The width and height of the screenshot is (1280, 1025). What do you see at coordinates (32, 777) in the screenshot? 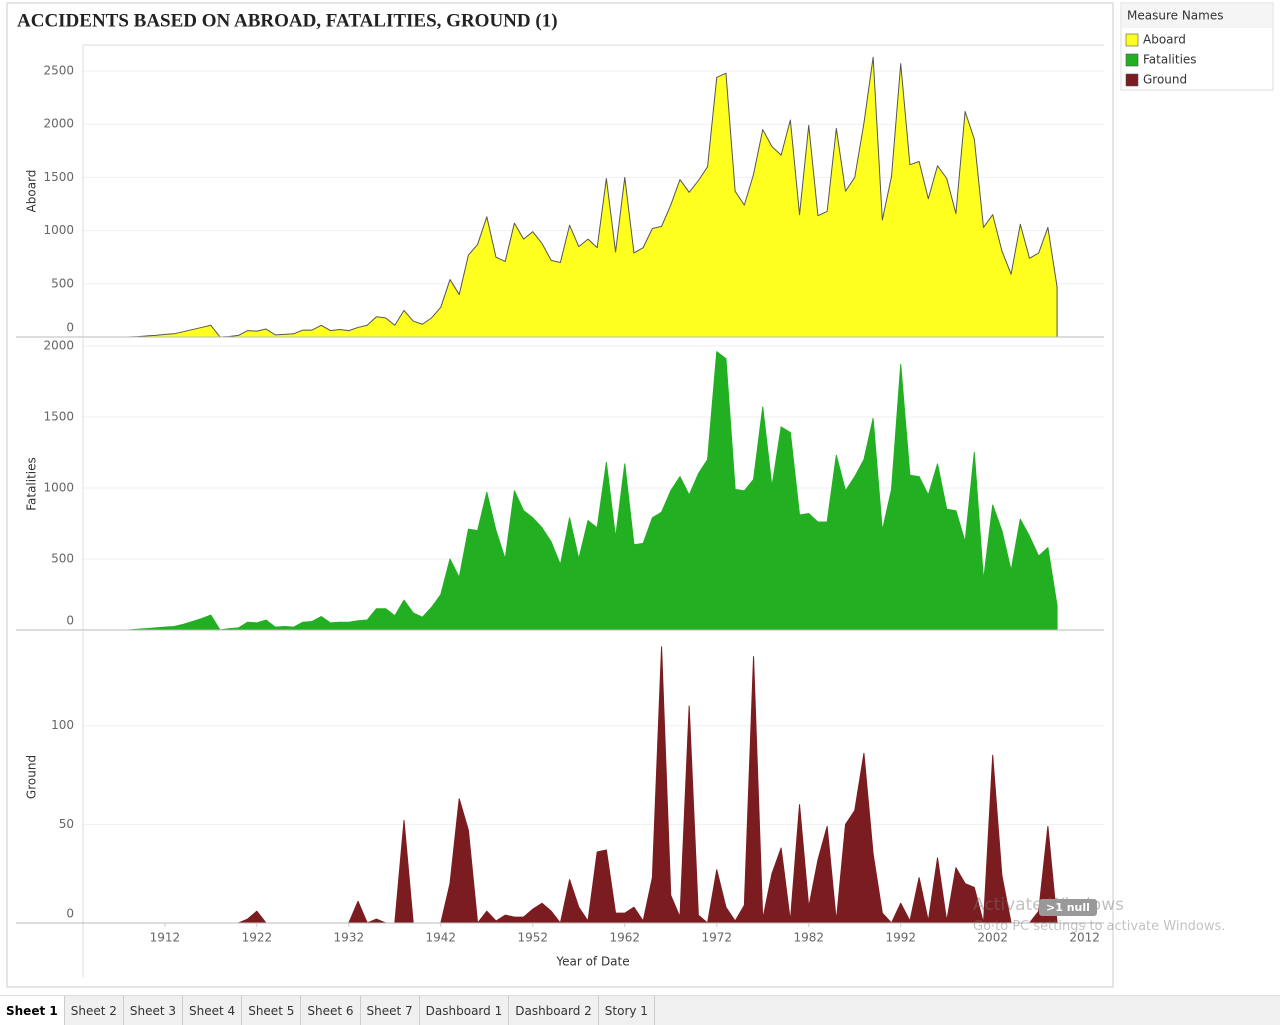
I see `y-axis-title: Ground` at bounding box center [32, 777].